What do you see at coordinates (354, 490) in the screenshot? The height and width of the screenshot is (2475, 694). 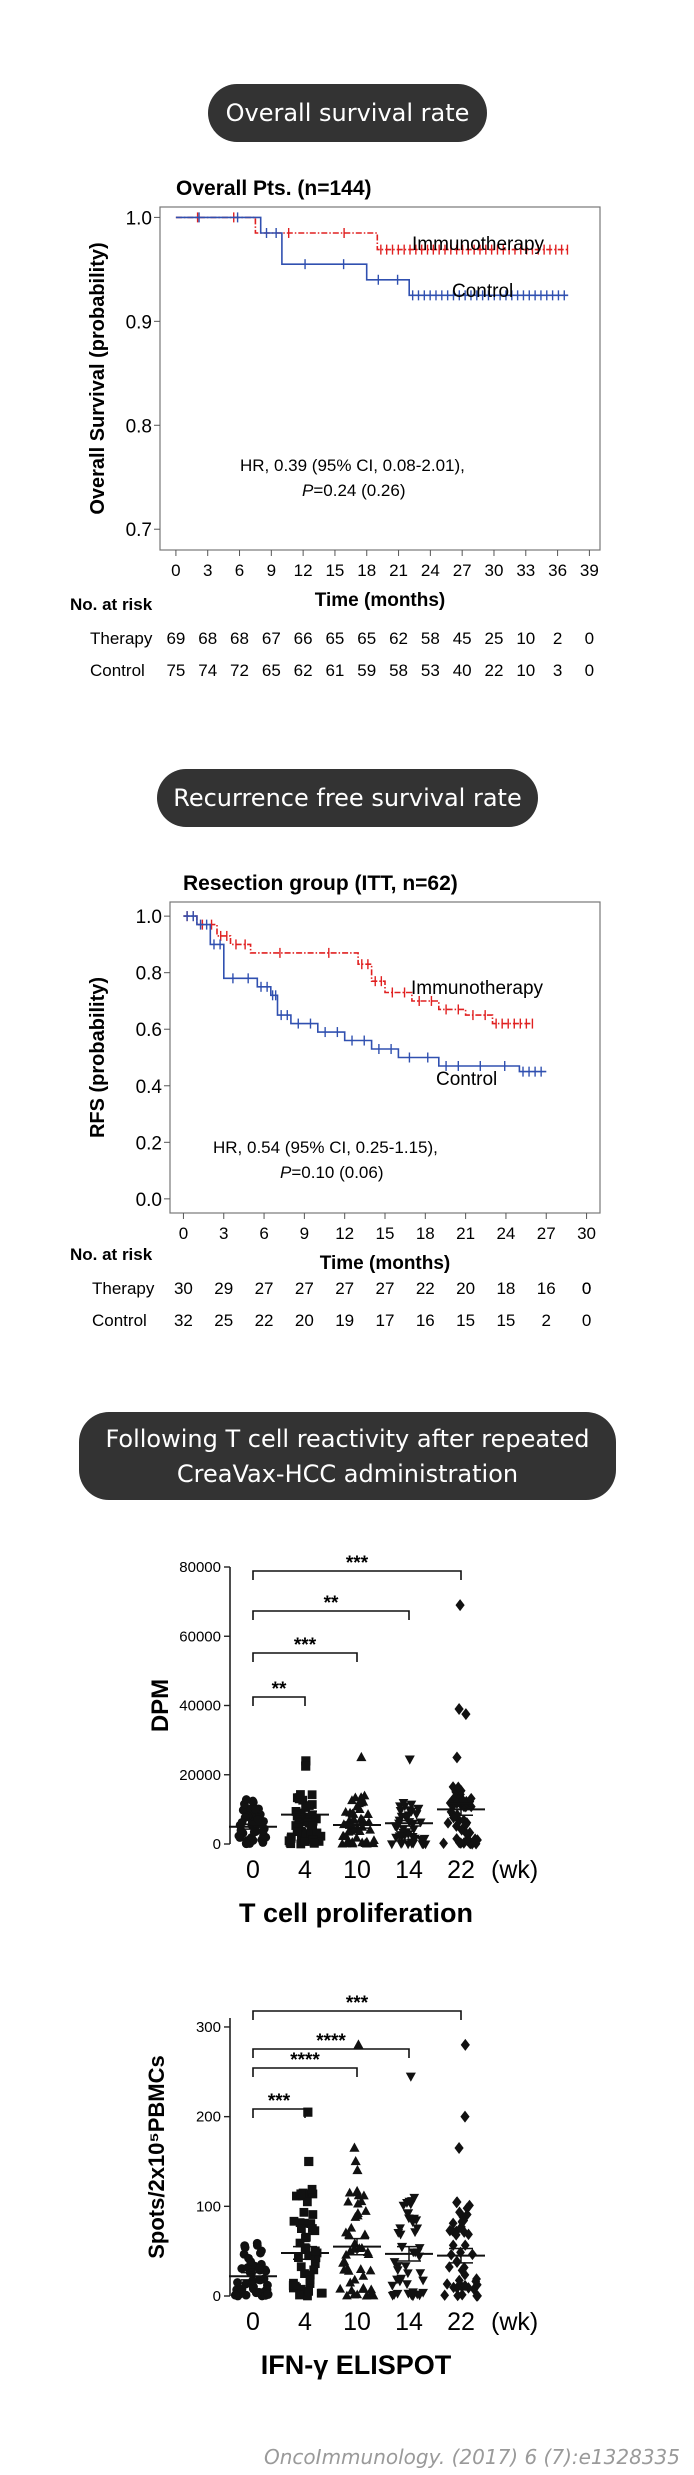 I see `p-value-annotation: P=0.24 (0.26)` at bounding box center [354, 490].